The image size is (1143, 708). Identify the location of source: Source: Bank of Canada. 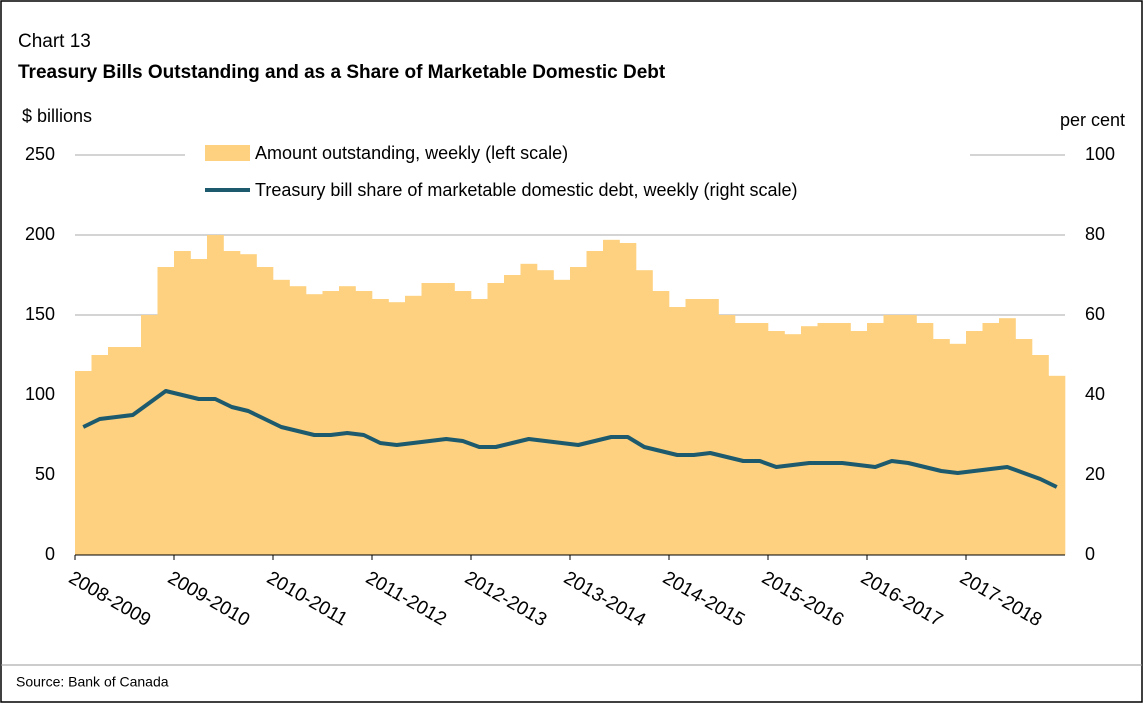
(92, 682).